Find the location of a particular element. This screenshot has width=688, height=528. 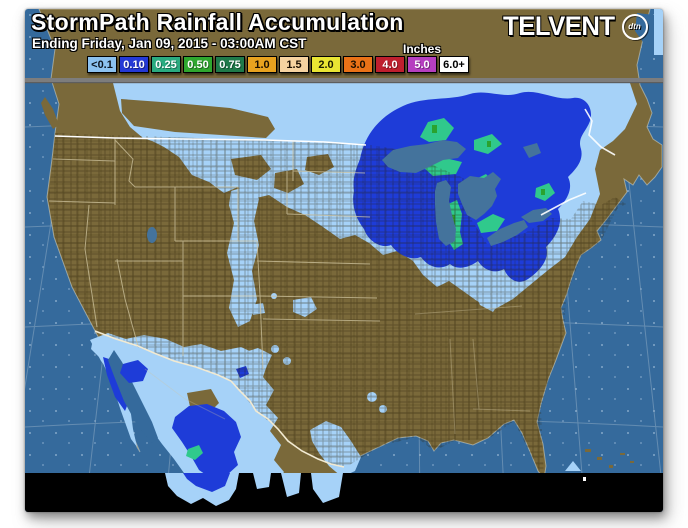

lake-superior is located at coordinates (424, 156).